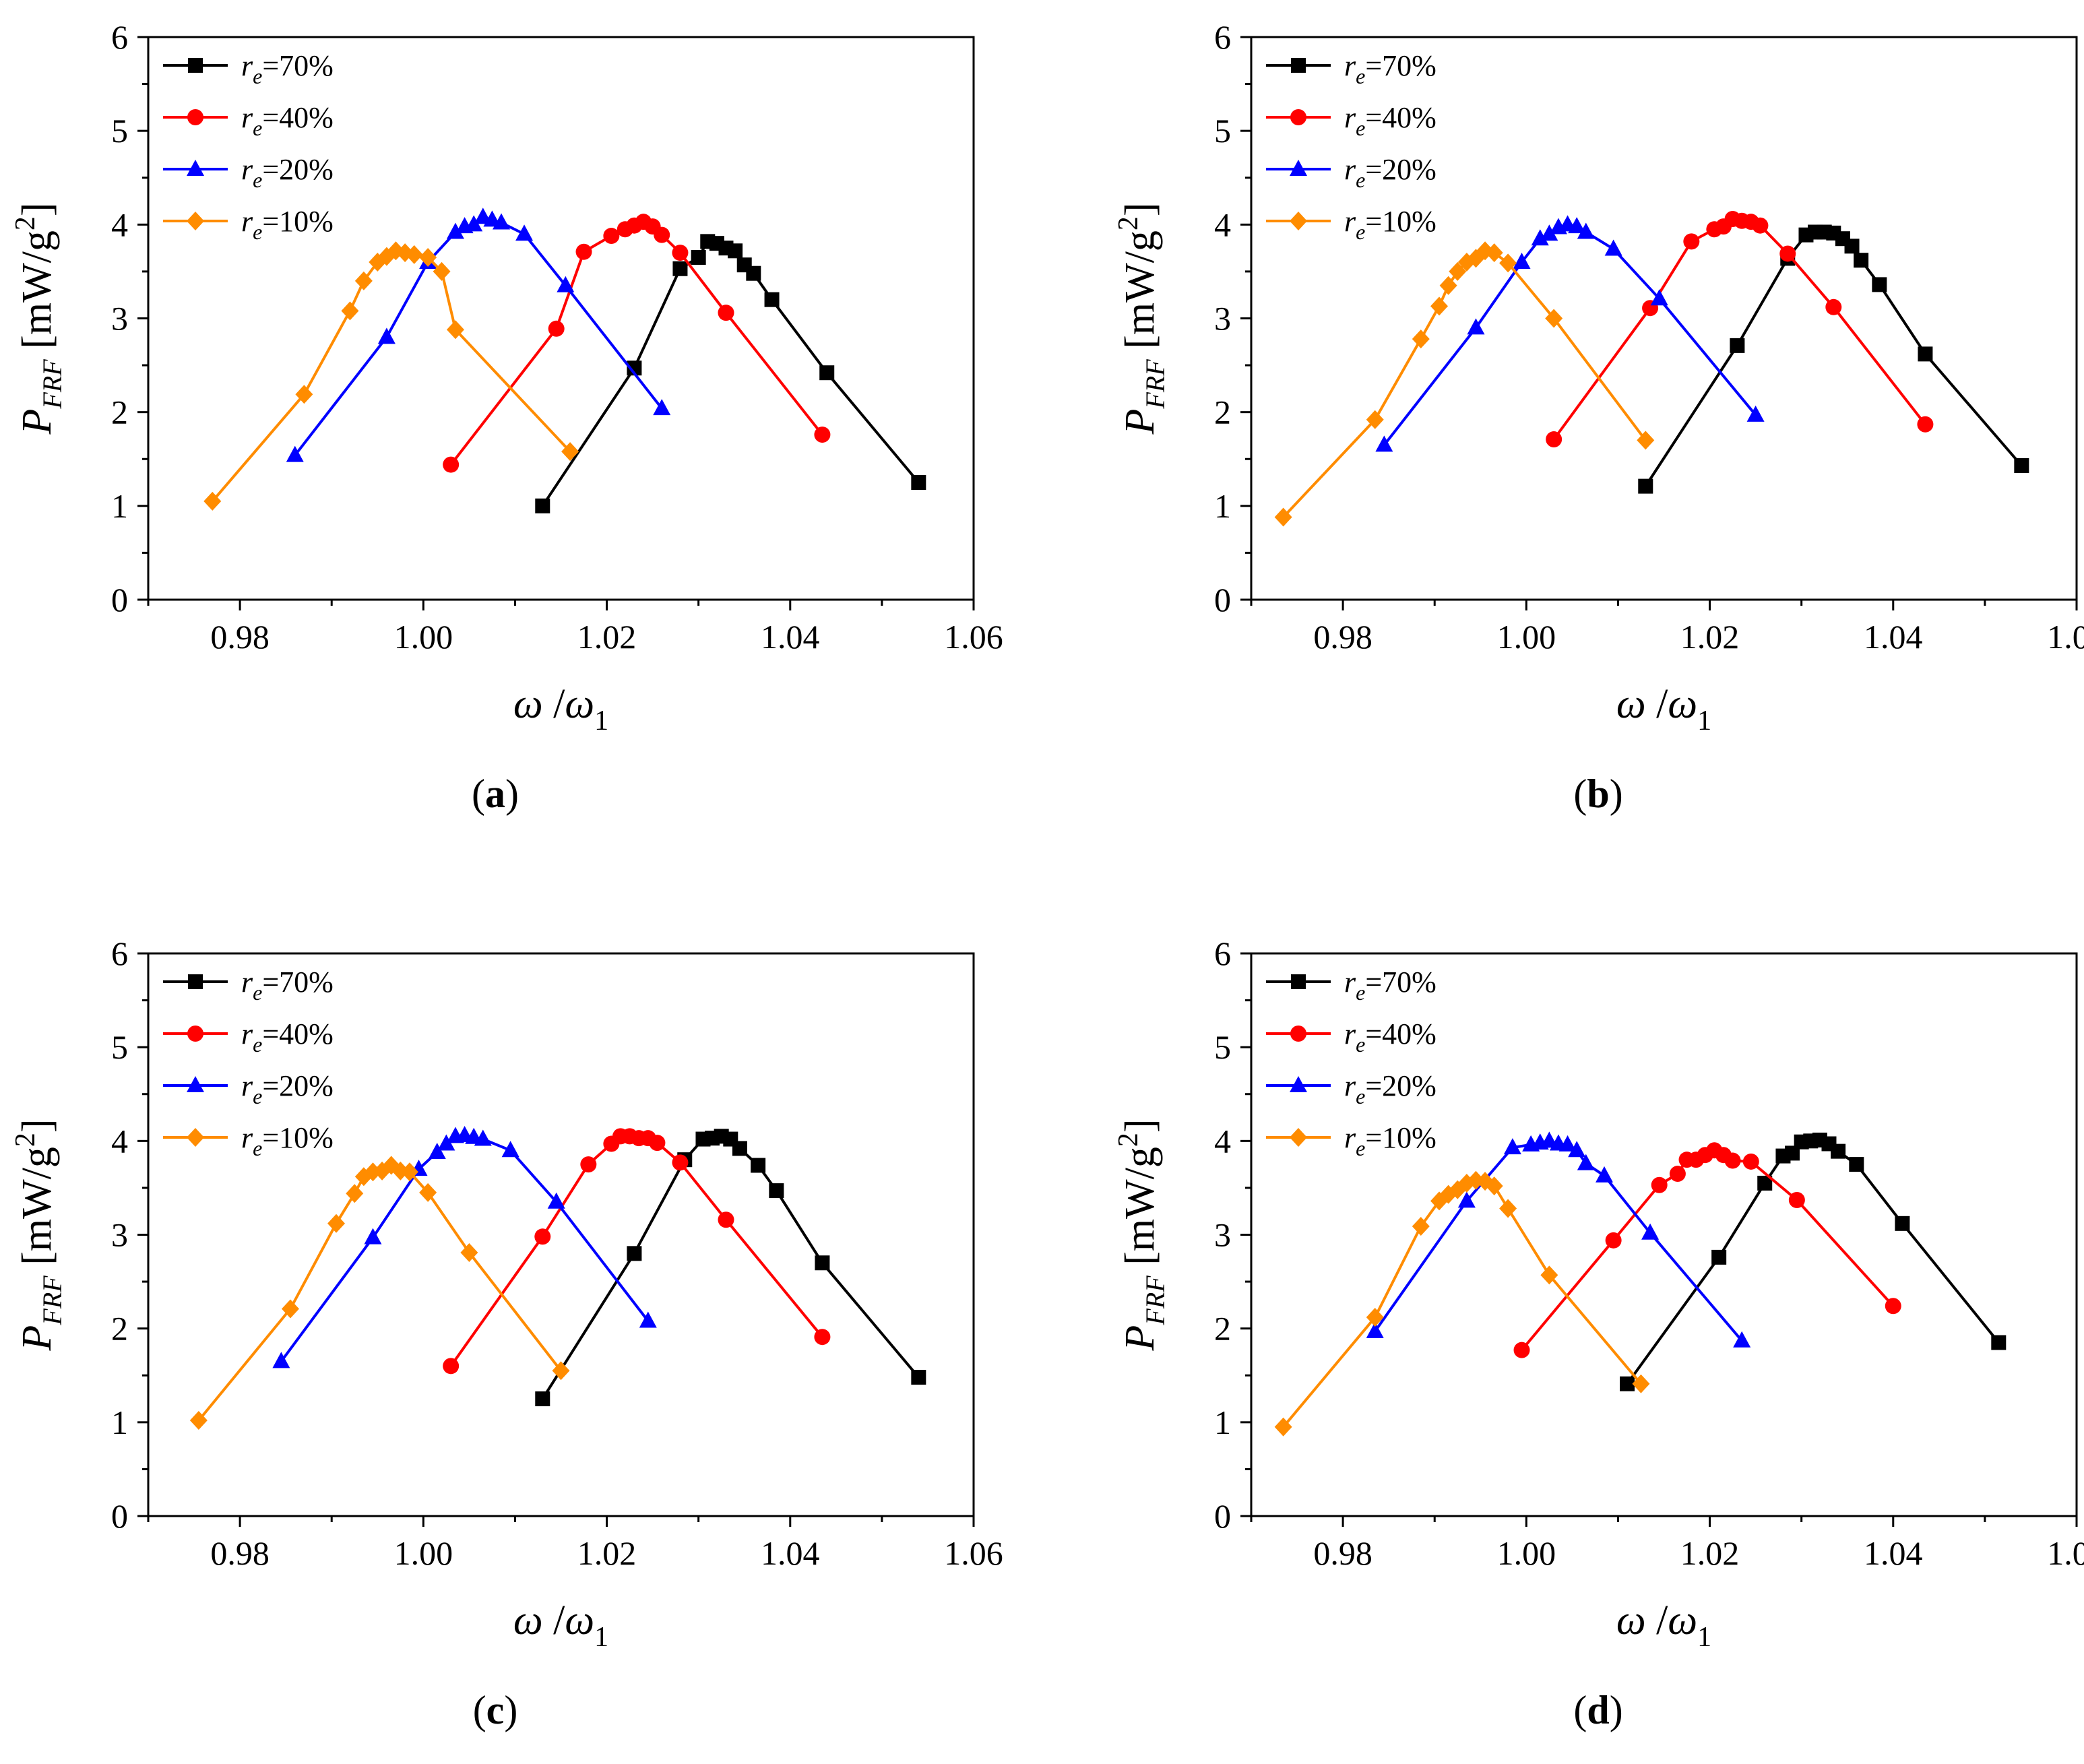 Image resolution: width=2084 pixels, height=1764 pixels. I want to click on panel-caption: (a), so click(496, 793).